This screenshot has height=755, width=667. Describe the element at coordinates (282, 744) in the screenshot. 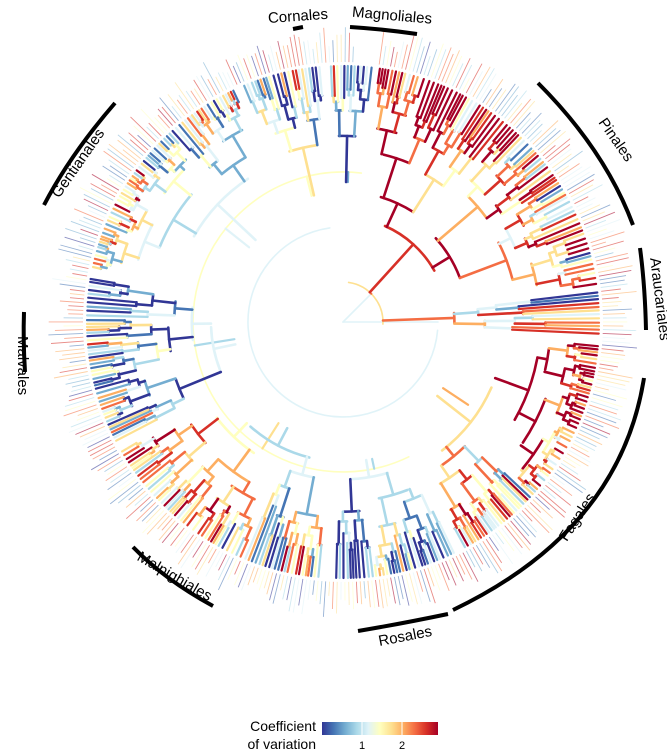

I see `legend-title-line2: of variation` at that location.